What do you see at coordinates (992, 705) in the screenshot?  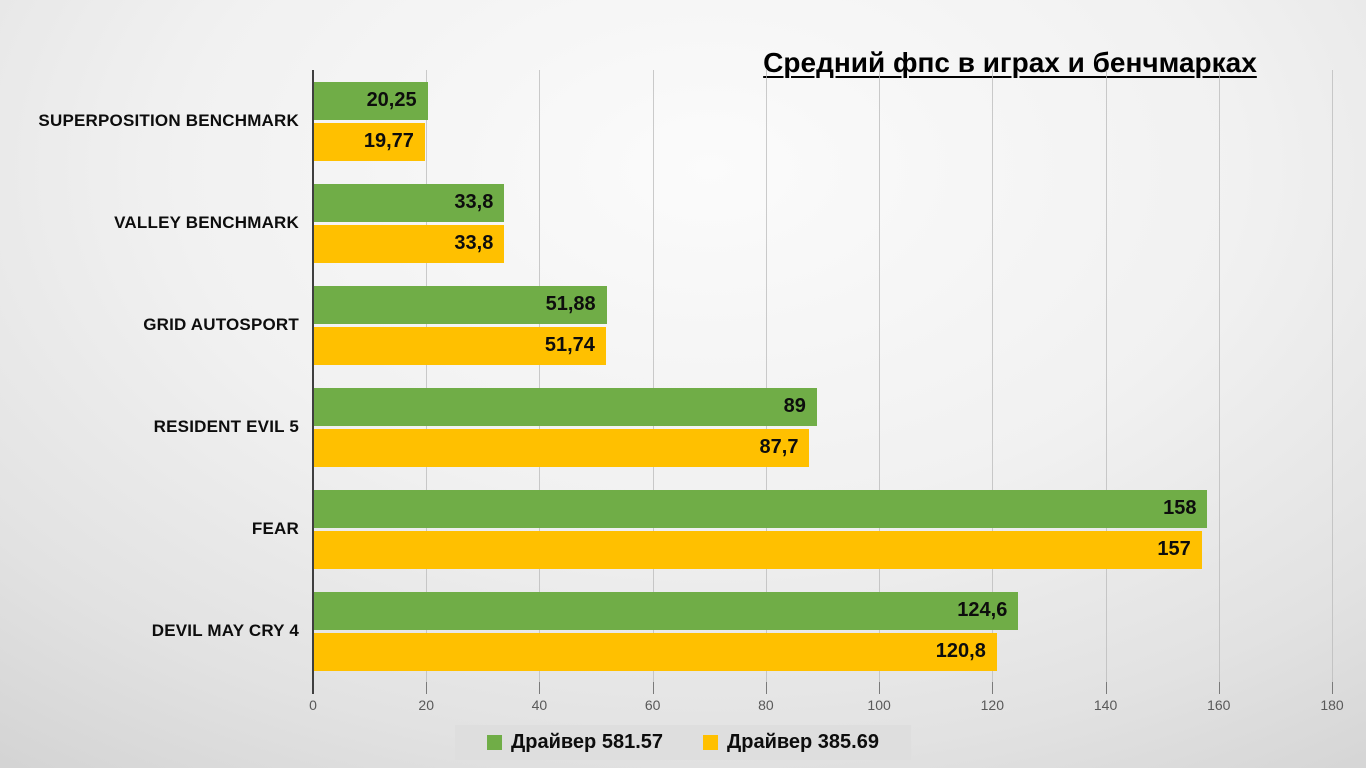 I see `tick-label: 120` at bounding box center [992, 705].